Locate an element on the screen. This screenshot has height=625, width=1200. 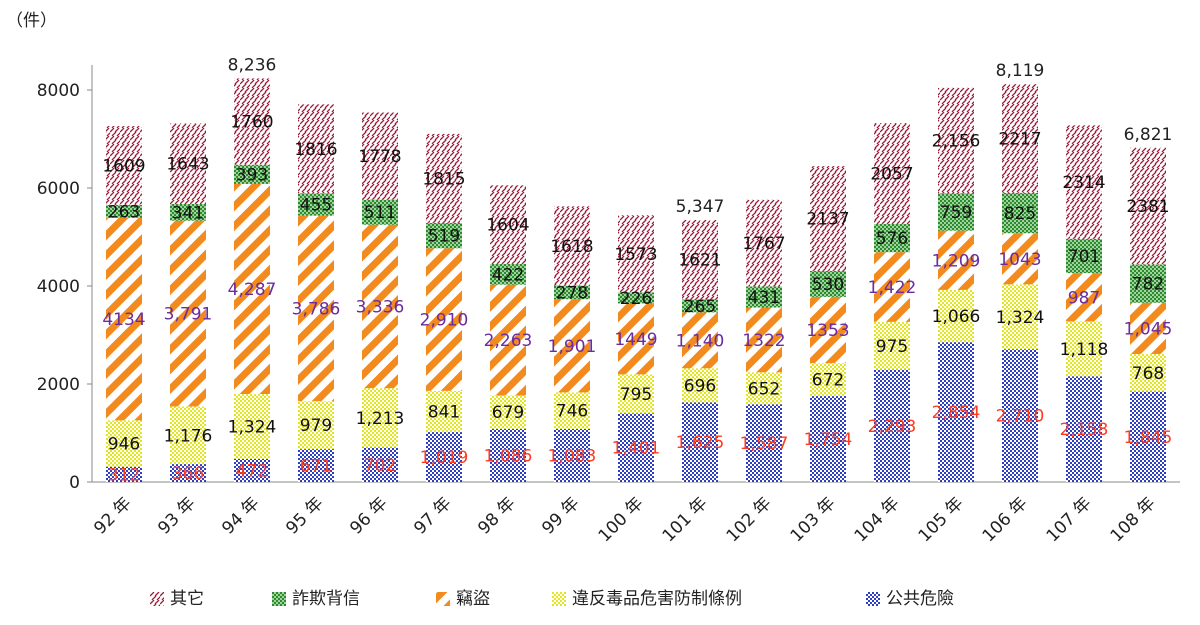
data-label-fraud: 782 is located at coordinates (1148, 285).